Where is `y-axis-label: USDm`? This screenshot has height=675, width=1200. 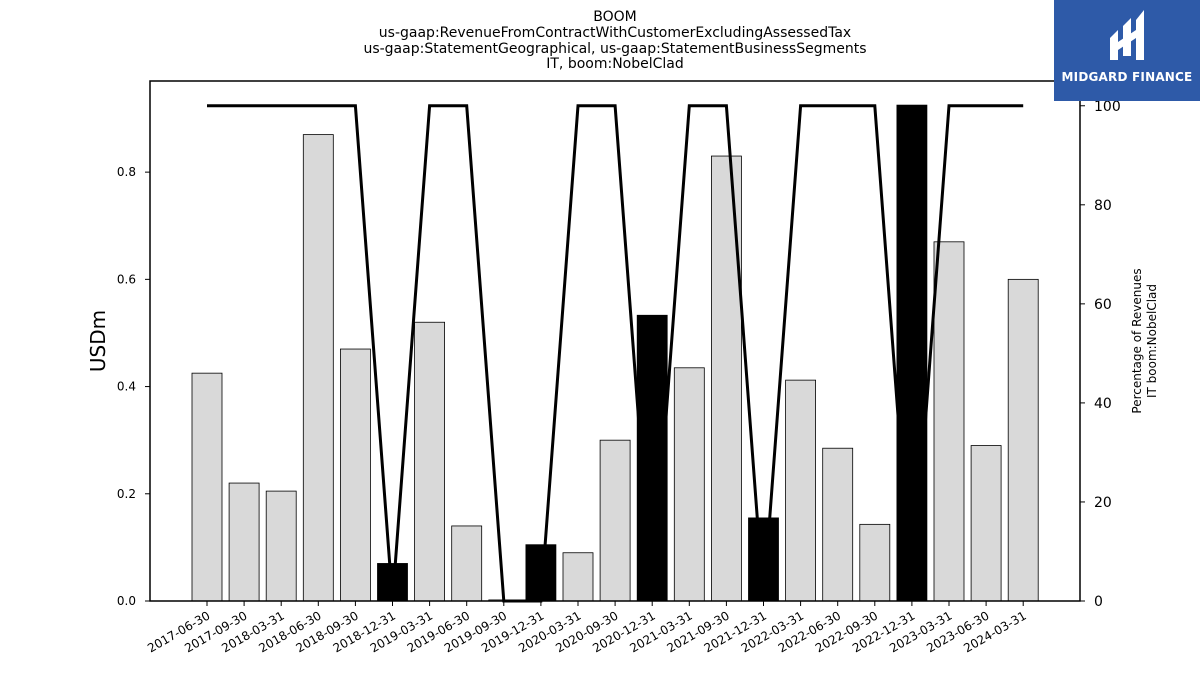 y-axis-label: USDm is located at coordinates (98, 341).